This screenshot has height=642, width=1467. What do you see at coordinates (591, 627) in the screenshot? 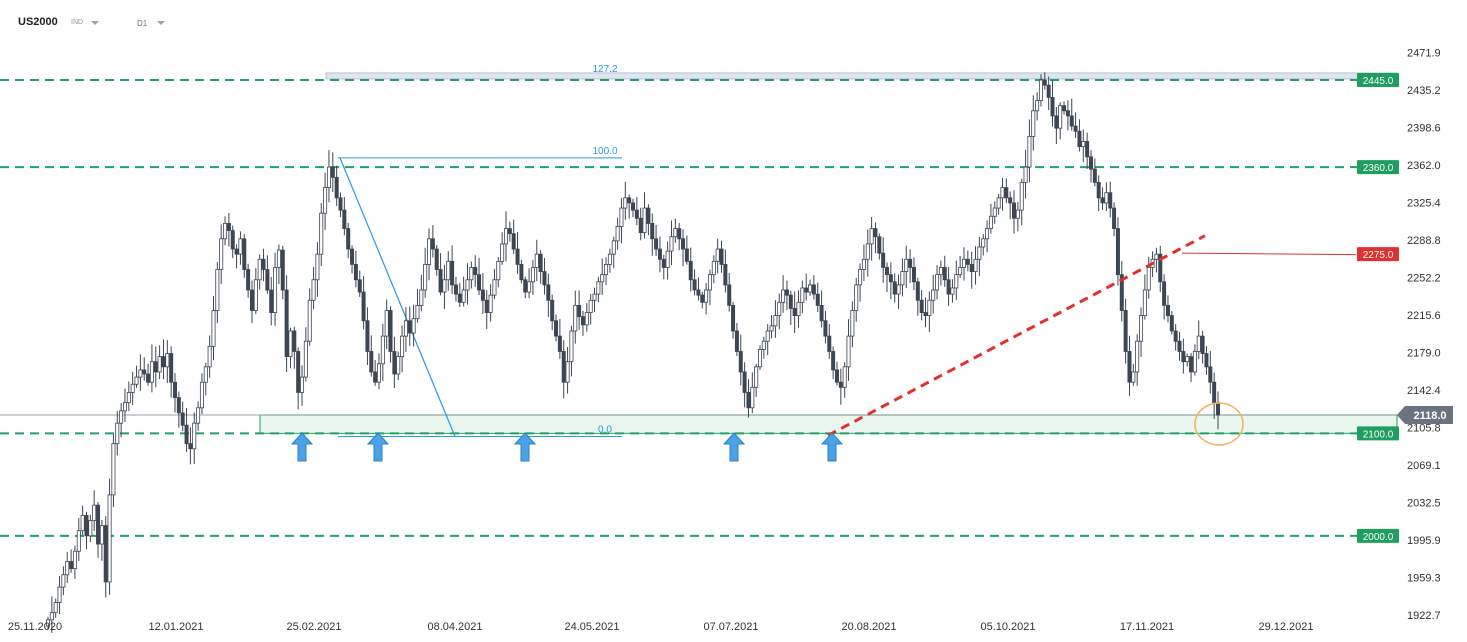
I see `x-tick-label: 24.05.2021` at bounding box center [591, 627].